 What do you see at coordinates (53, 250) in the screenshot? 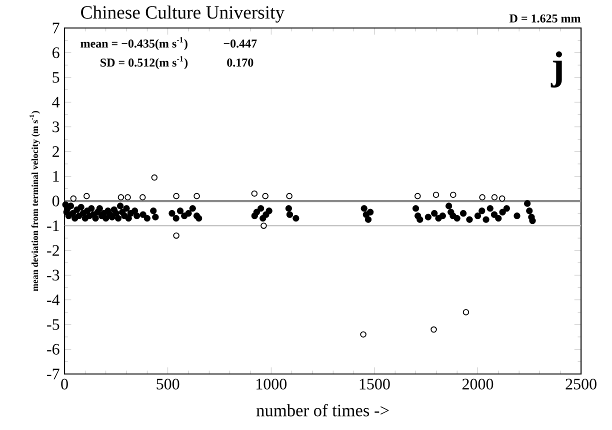
I see `y-tick-label: -2` at bounding box center [53, 250].